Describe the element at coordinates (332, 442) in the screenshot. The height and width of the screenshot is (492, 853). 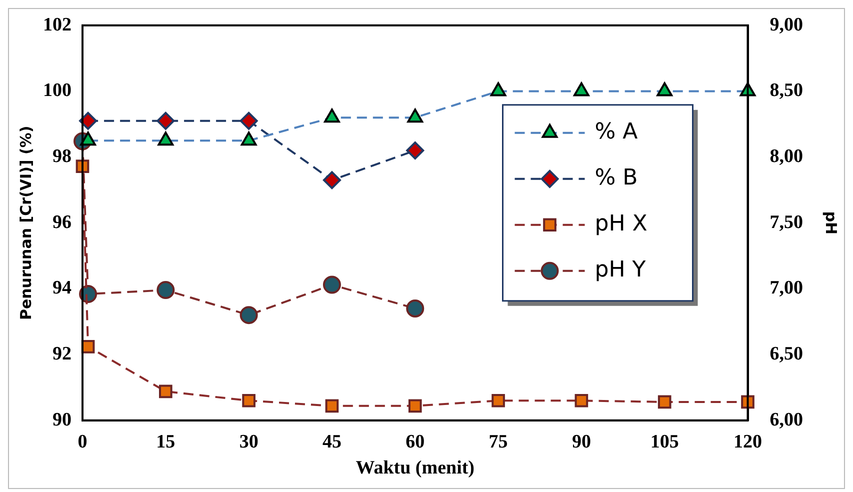
I see `x-tick-label: 45` at that location.